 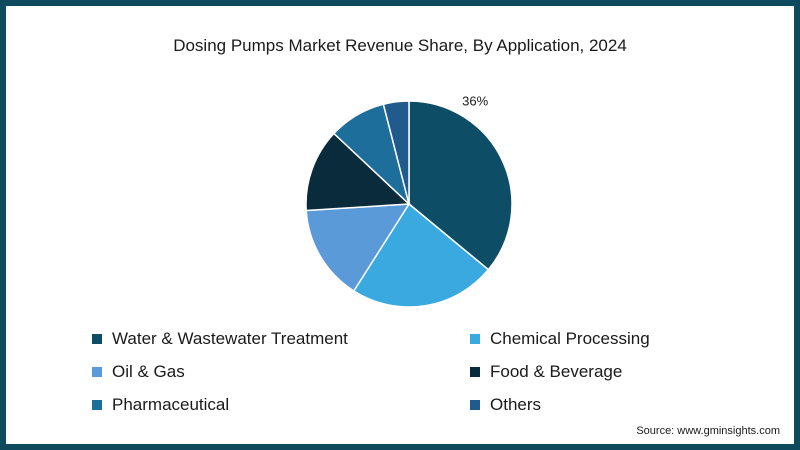 I want to click on legend-item-oil-gas: Oil & Gas, so click(x=138, y=372).